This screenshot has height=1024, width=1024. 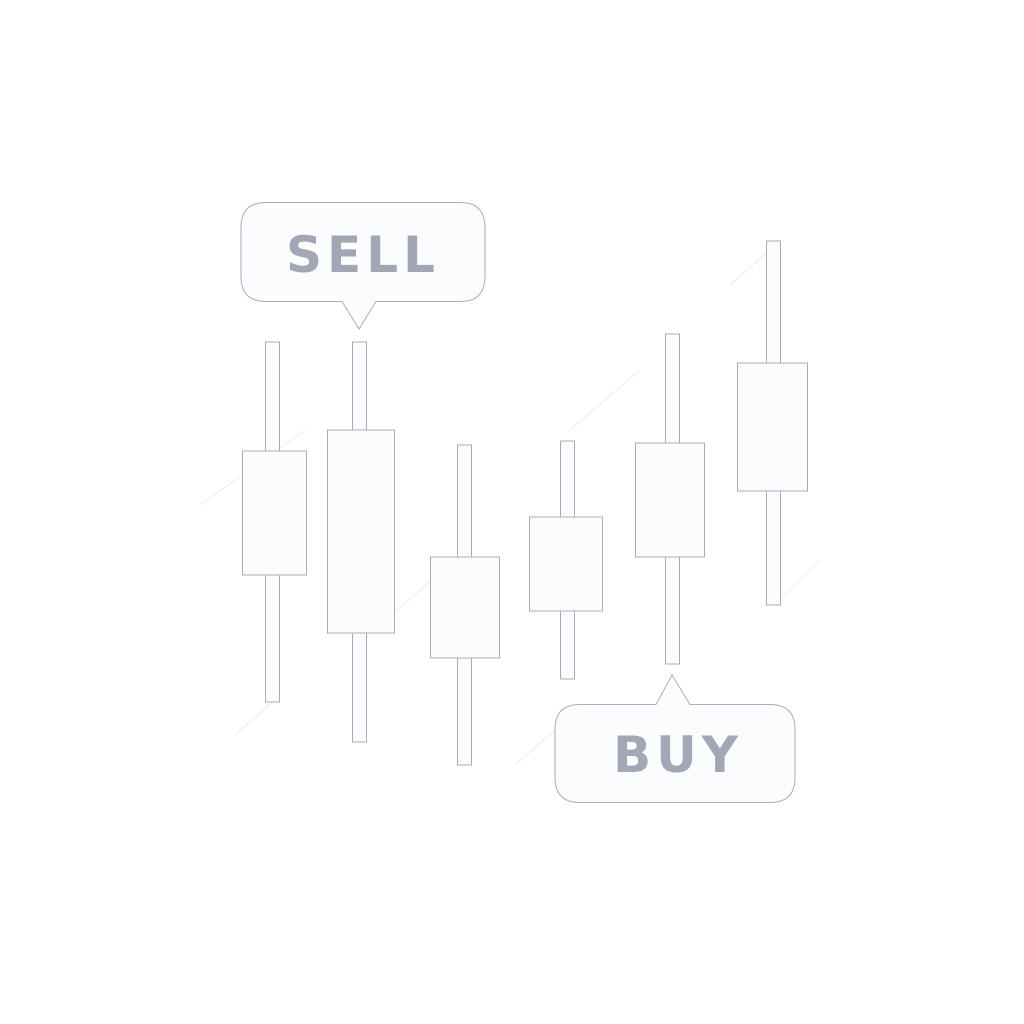 I want to click on sell-callout-bubble, so click(x=363, y=266).